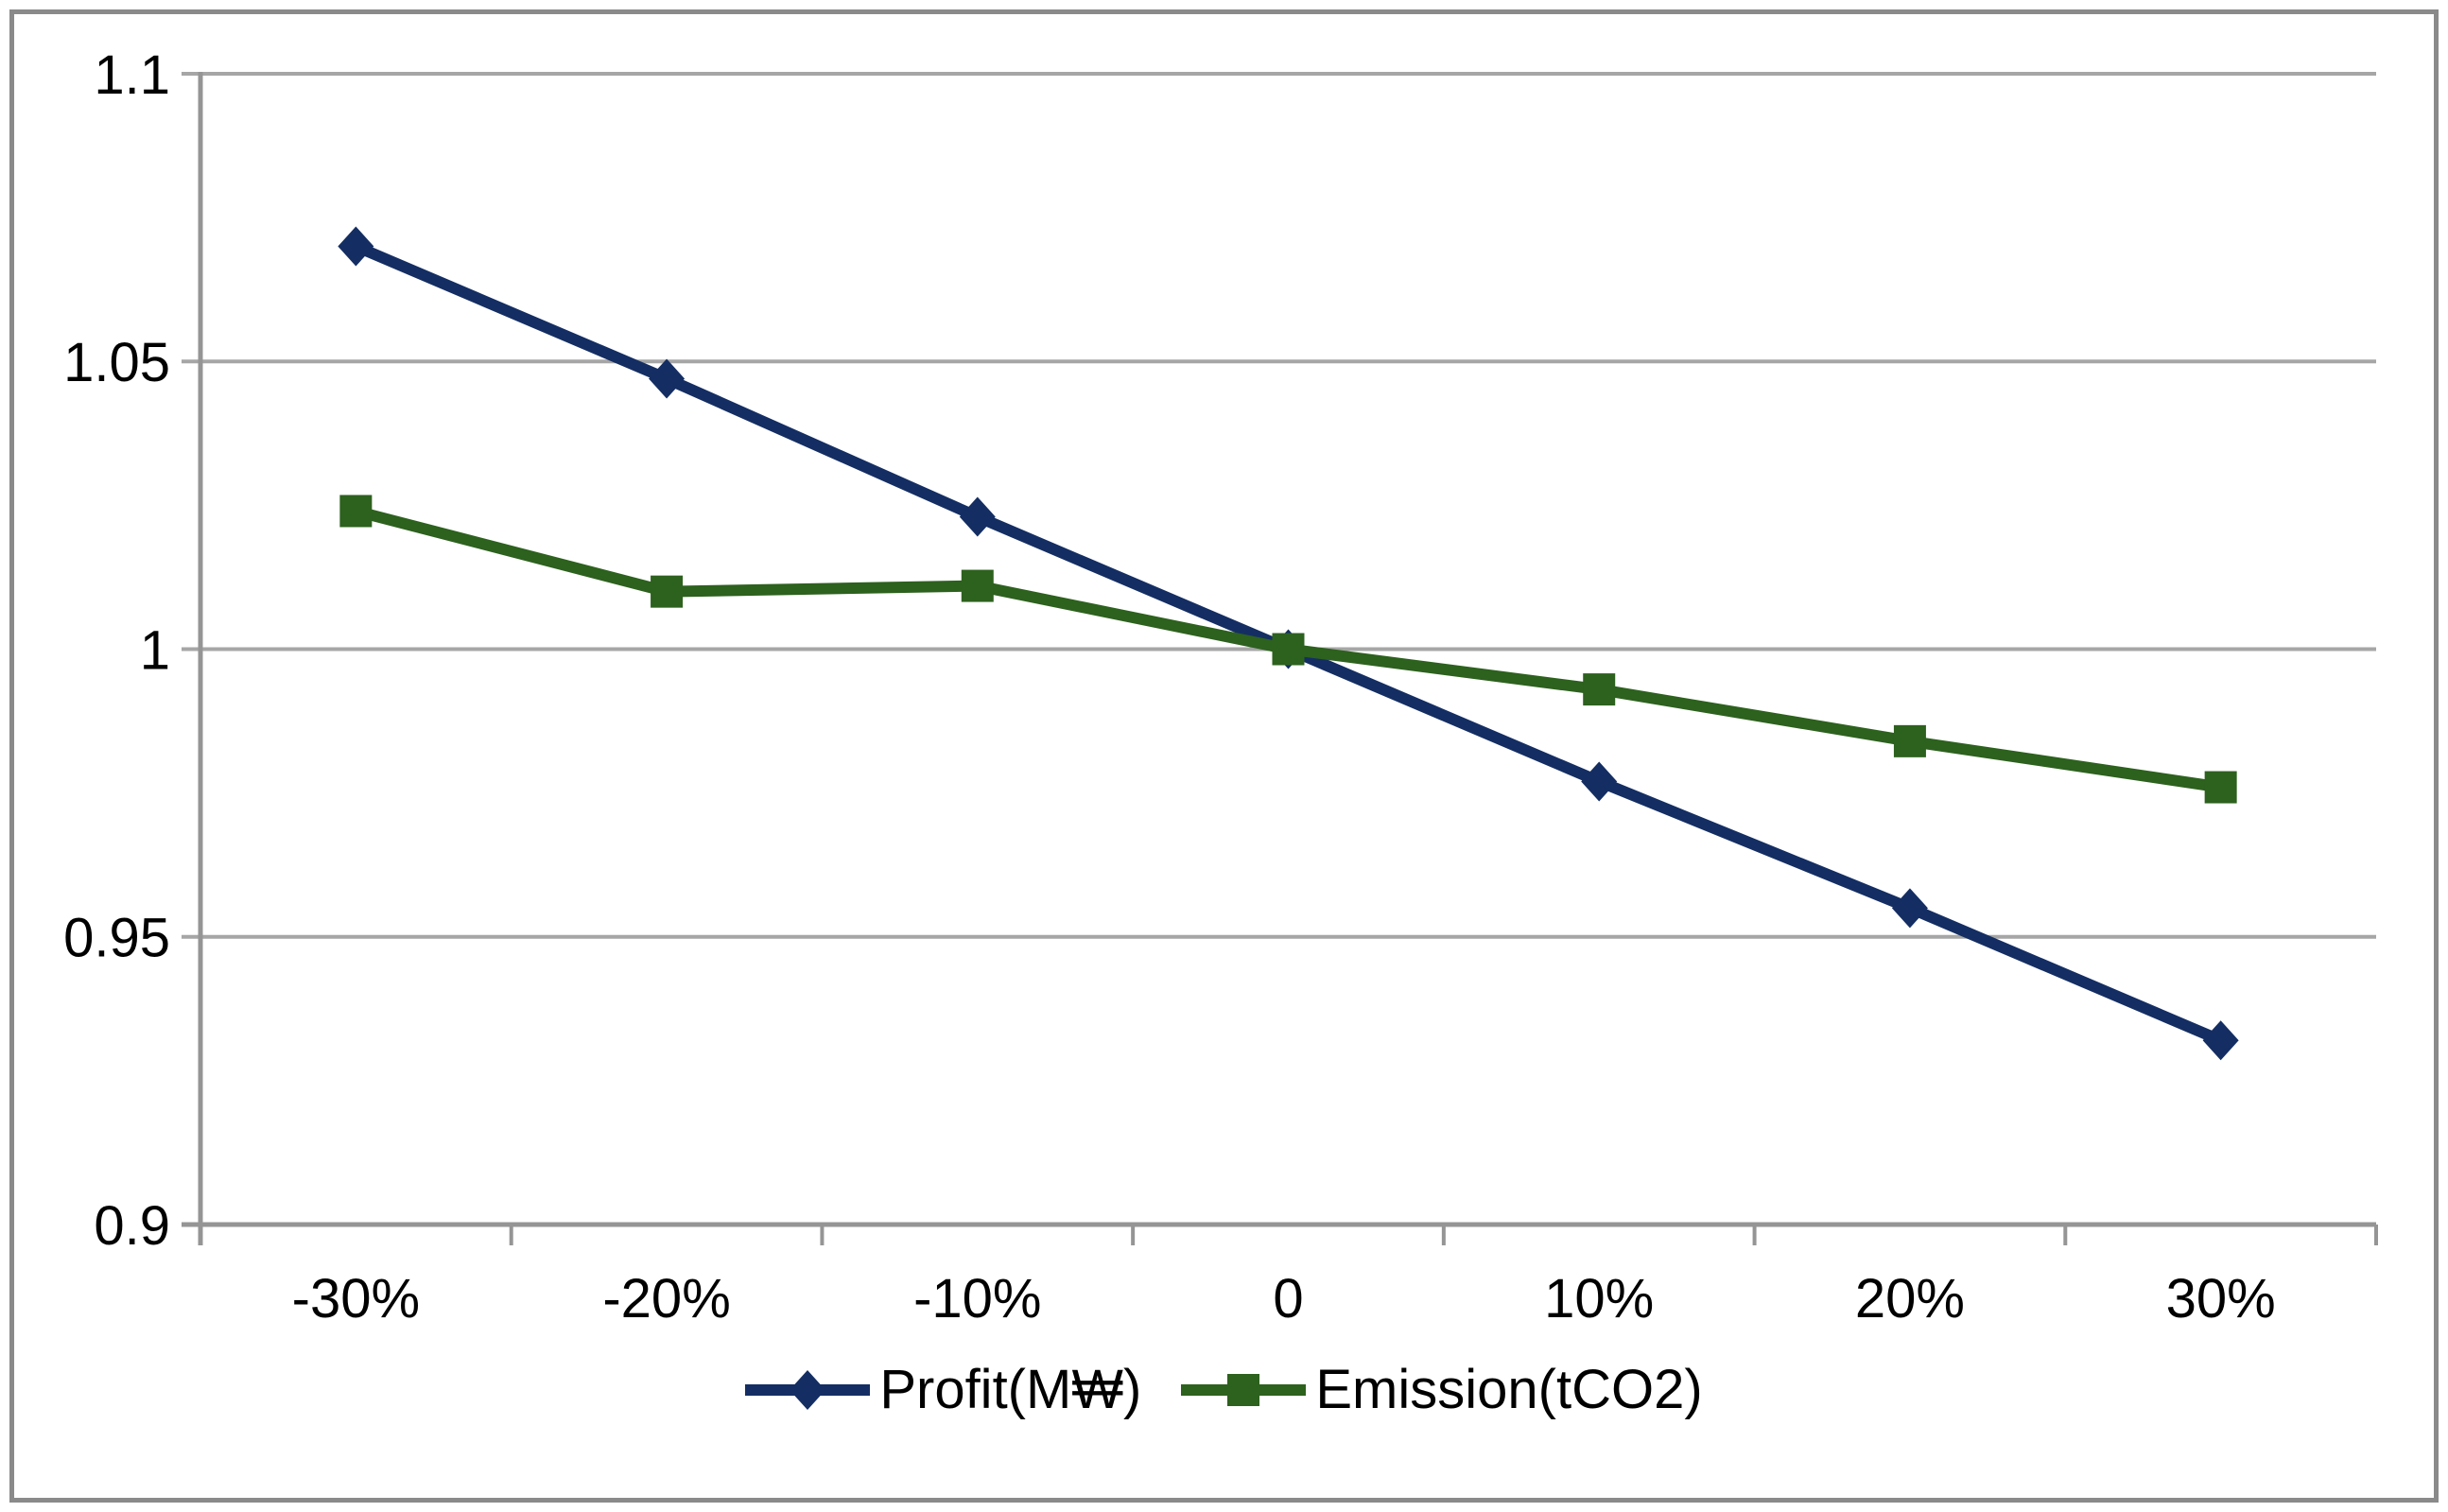  What do you see at coordinates (155, 650) in the screenshot?
I see `y-tick-label-1: 1` at bounding box center [155, 650].